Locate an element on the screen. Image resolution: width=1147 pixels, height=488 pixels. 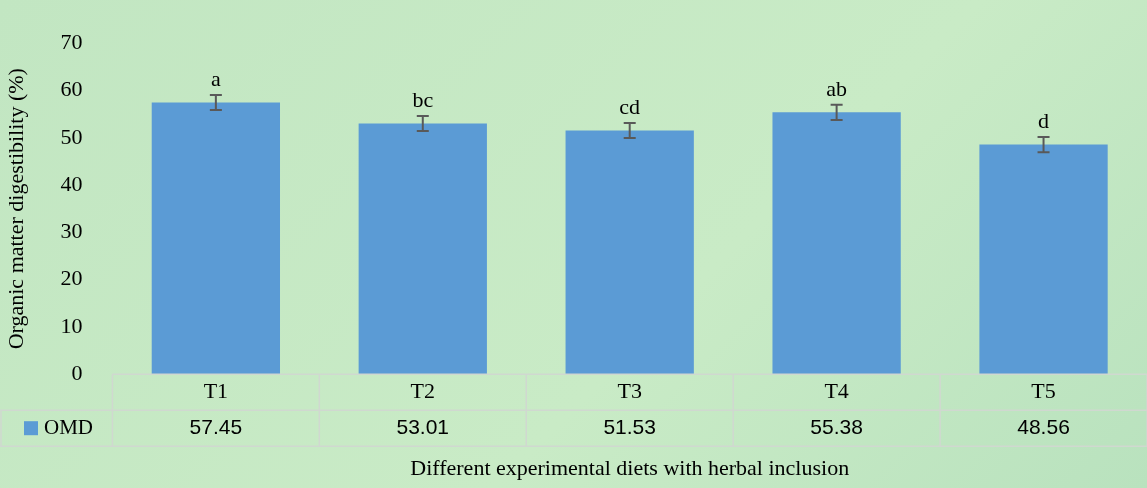
data-label: 48.56 is located at coordinates (1043, 426).